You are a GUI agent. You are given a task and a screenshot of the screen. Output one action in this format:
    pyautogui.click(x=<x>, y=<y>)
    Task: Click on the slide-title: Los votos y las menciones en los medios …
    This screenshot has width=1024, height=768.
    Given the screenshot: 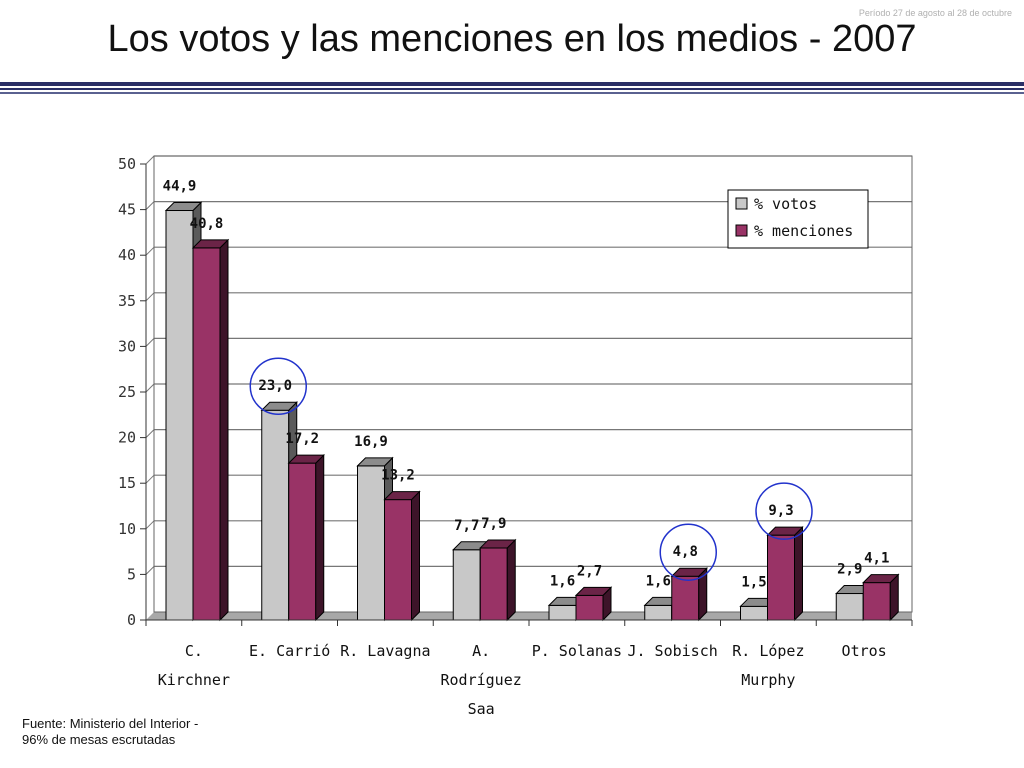 What is the action you would take?
    pyautogui.click(x=512, y=39)
    